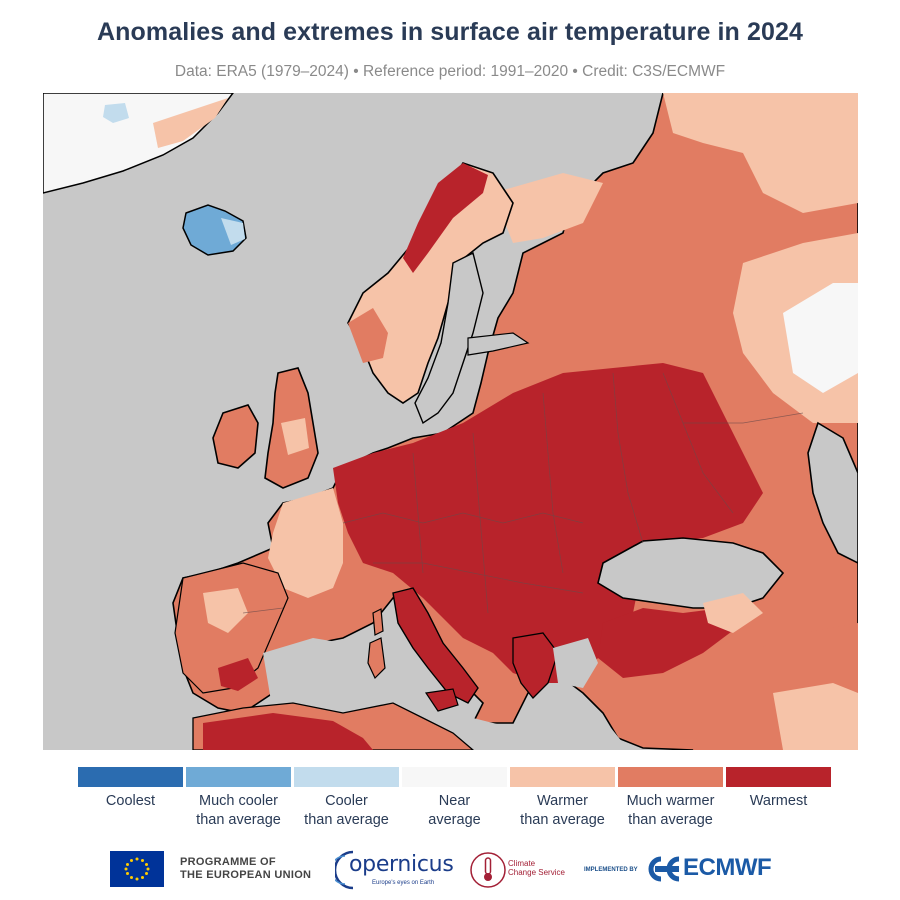 Image resolution: width=900 pixels, height=900 pixels. What do you see at coordinates (488, 870) in the screenshot?
I see `c3s-thermometer-icon` at bounding box center [488, 870].